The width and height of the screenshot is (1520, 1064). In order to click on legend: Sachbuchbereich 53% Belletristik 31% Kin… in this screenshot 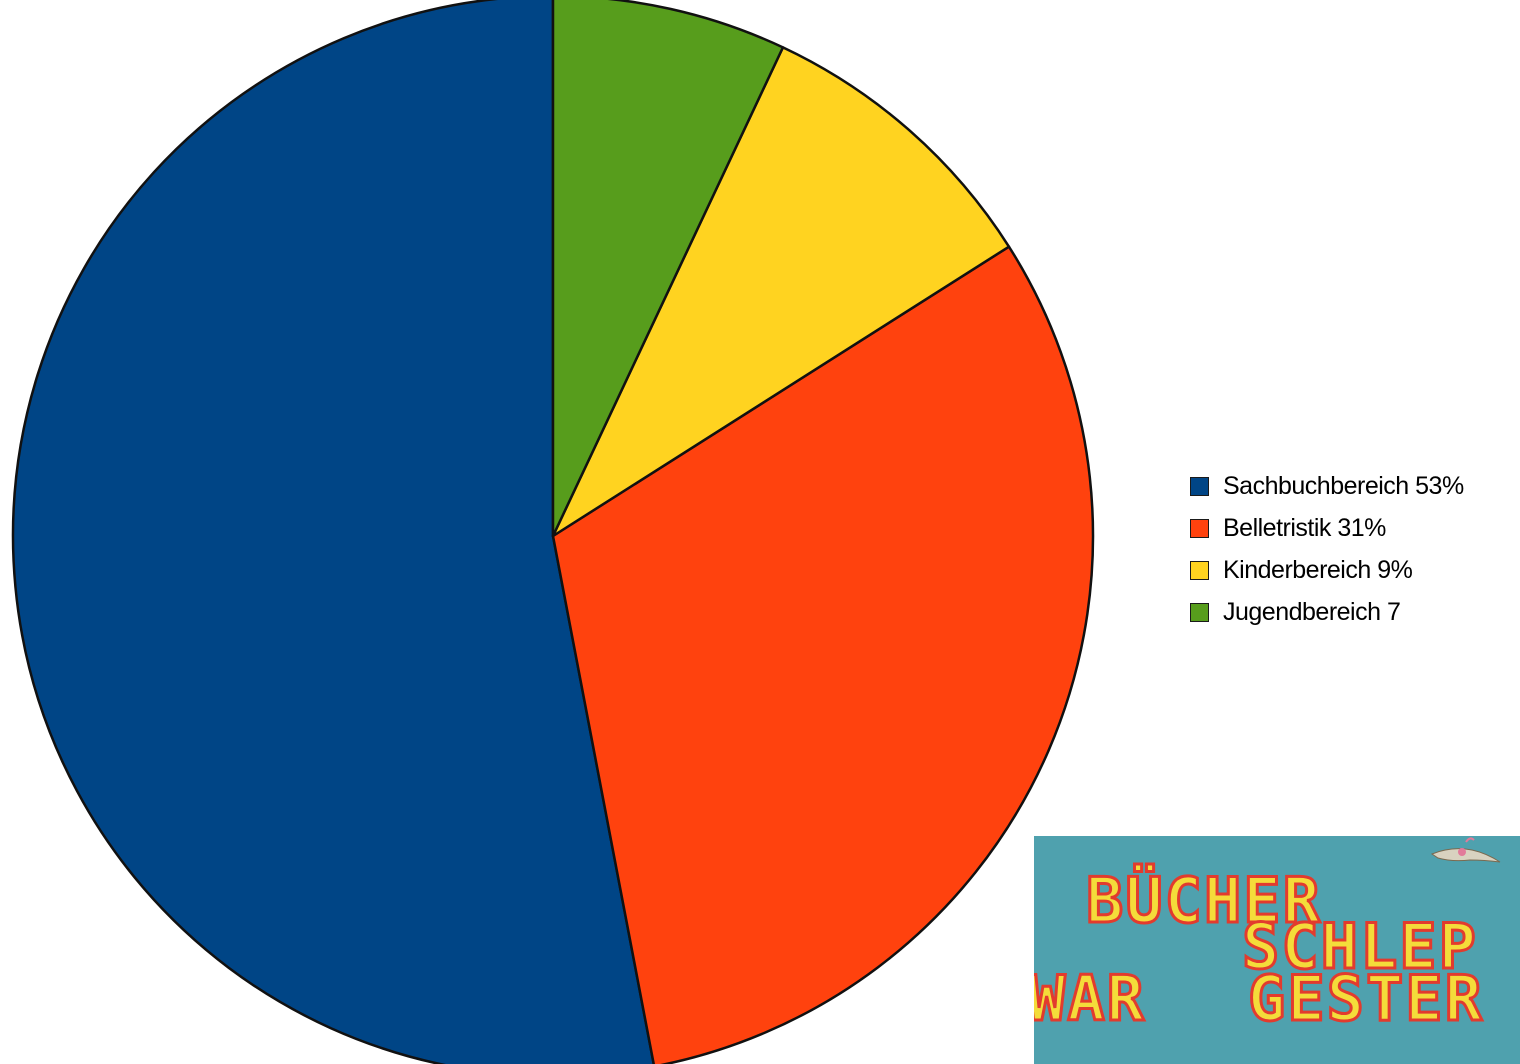, I will do `click(1327, 549)`.